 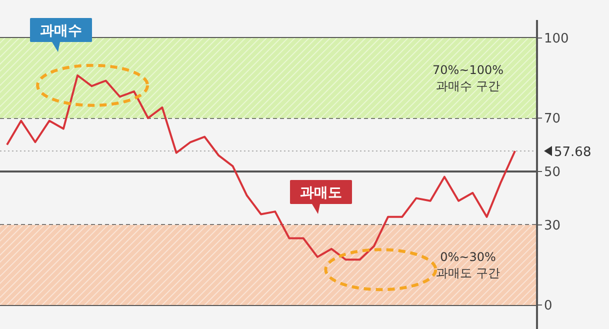 What do you see at coordinates (552, 172) in the screenshot?
I see `y-tick-label: 50` at bounding box center [552, 172].